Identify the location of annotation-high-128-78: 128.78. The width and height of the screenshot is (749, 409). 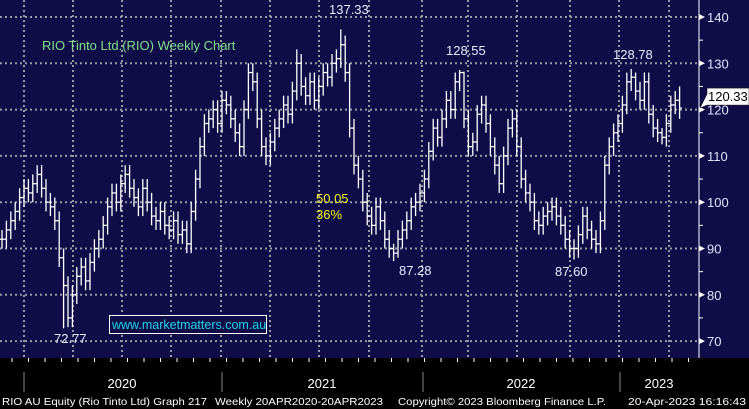
(633, 54).